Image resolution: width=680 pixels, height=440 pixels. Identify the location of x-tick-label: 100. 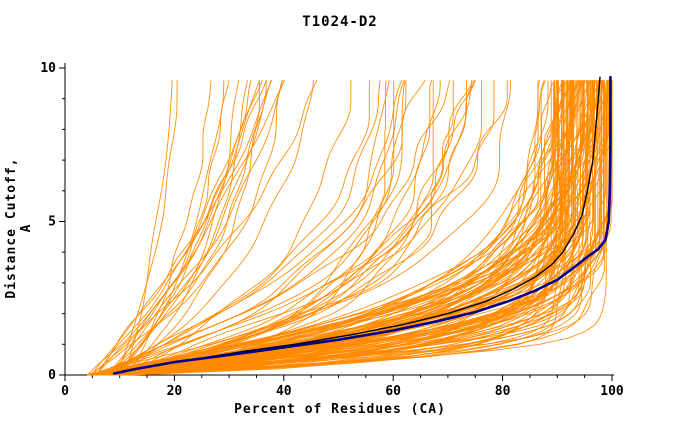
(612, 391).